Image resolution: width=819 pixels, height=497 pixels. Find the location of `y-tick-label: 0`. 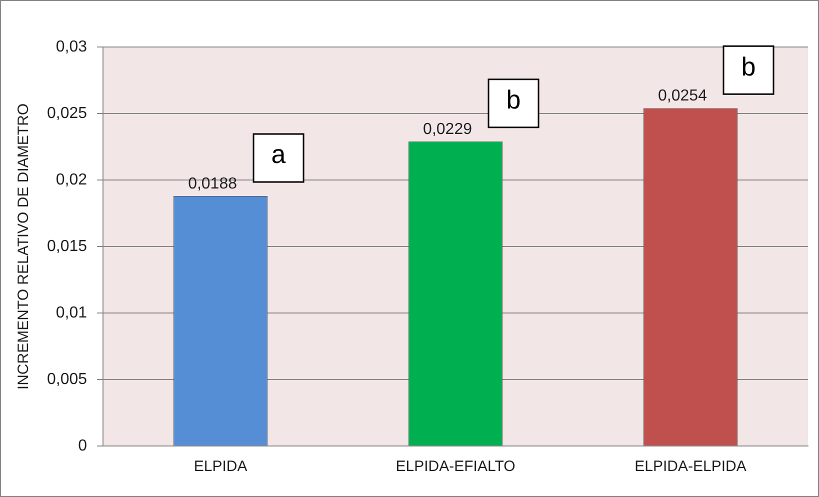

y-tick-label: 0 is located at coordinates (83, 445).